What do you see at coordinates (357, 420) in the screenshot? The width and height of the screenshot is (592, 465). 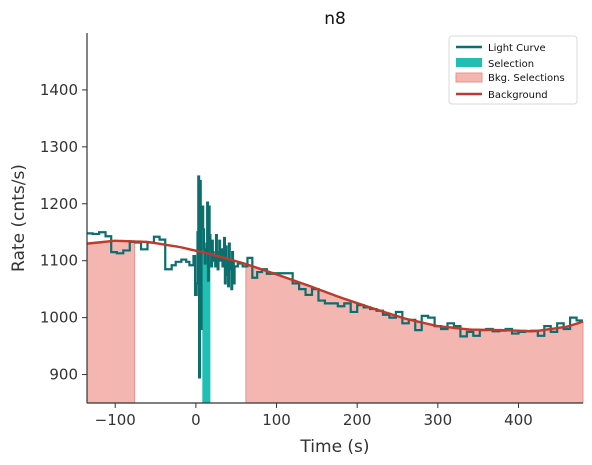 I see `x-tick-label: 200` at bounding box center [357, 420].